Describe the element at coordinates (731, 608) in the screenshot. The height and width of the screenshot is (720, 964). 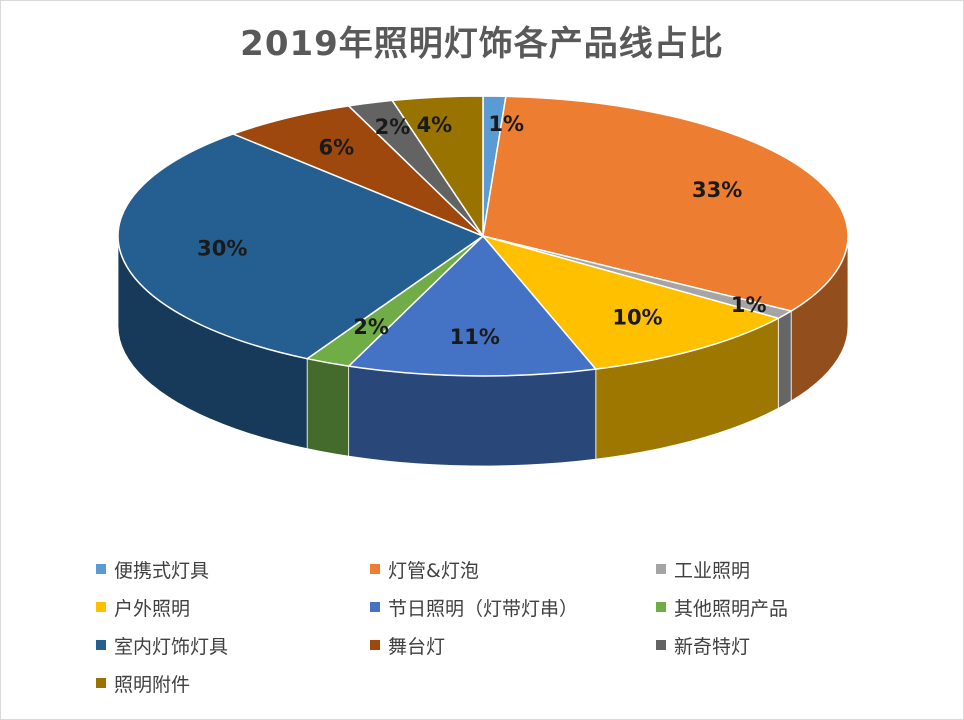
I see `legend-label: 其他照明产品` at that location.